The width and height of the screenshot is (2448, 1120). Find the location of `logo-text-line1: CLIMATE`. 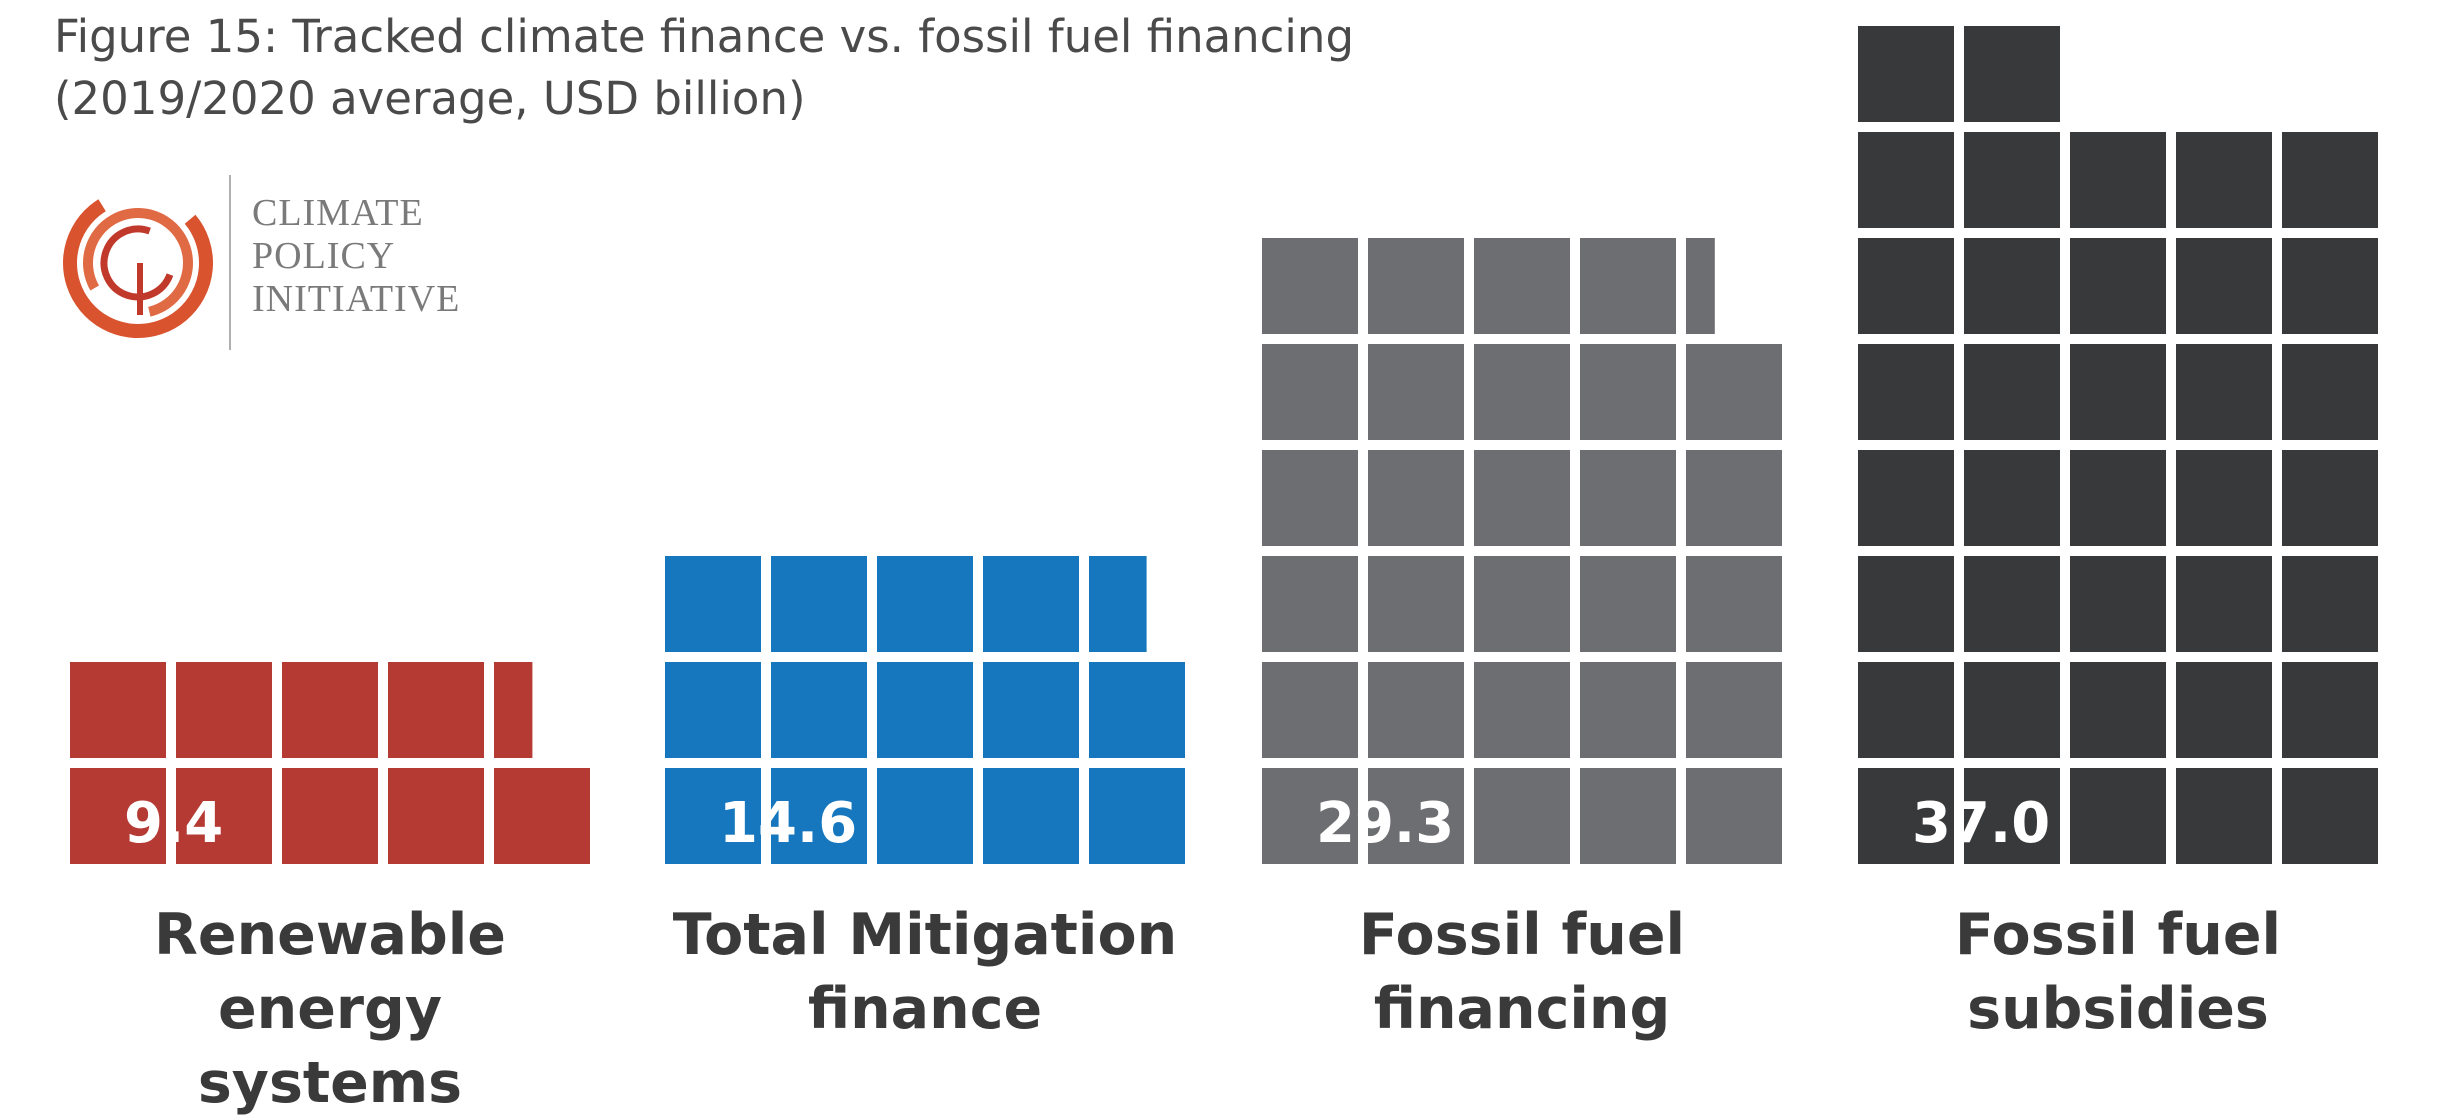

logo-text-line1: CLIMATE is located at coordinates (338, 213).